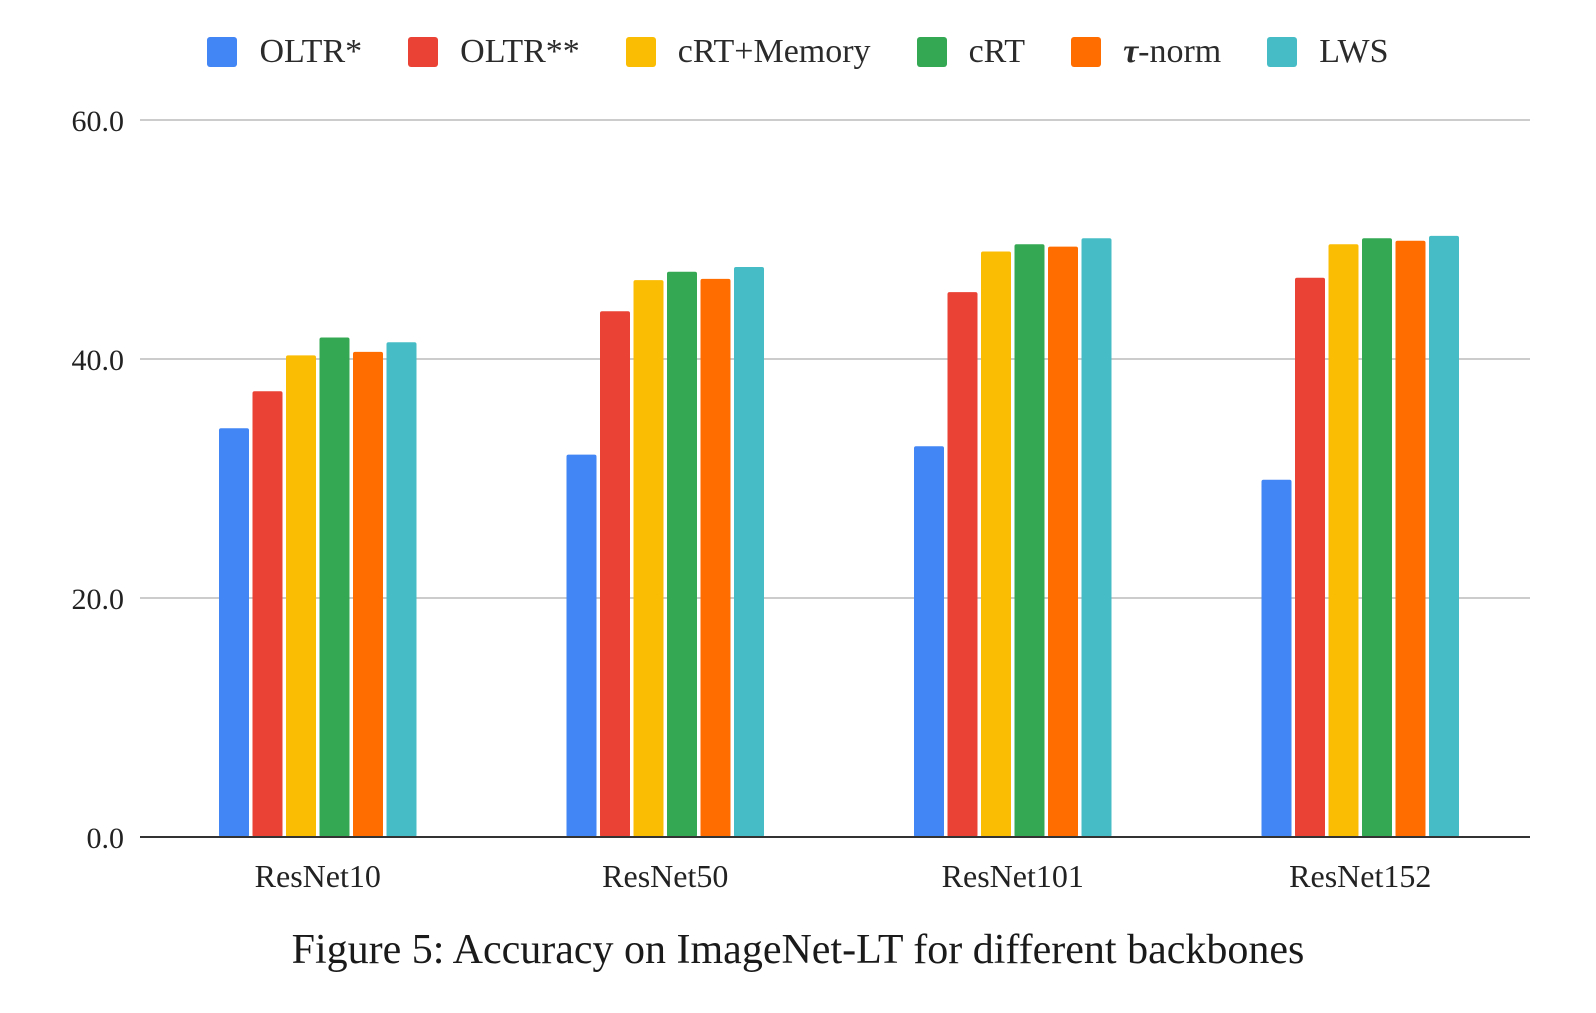 Image resolution: width=1596 pixels, height=1013 pixels. I want to click on legend-item: OLTR**, so click(494, 52).